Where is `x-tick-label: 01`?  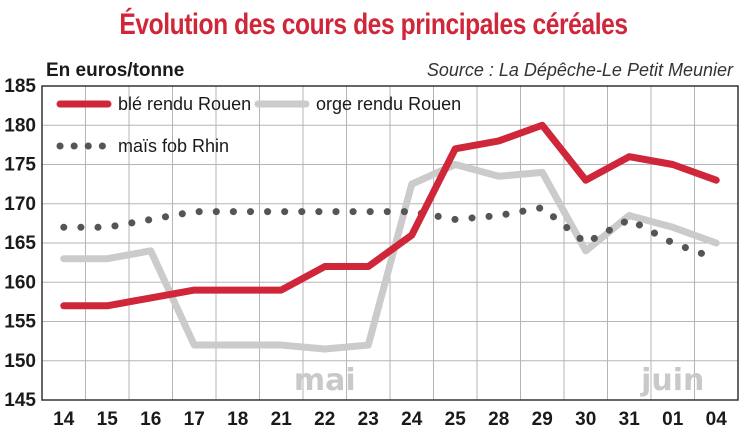
x-tick-label: 01 is located at coordinates (673, 419).